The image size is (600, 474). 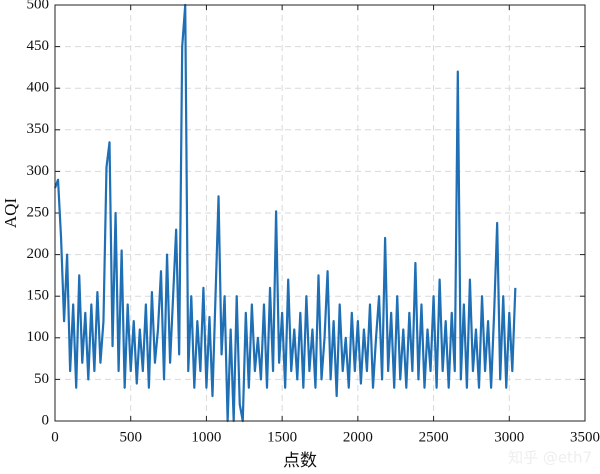 I want to click on y-tick-label: 200, so click(x=38, y=254).